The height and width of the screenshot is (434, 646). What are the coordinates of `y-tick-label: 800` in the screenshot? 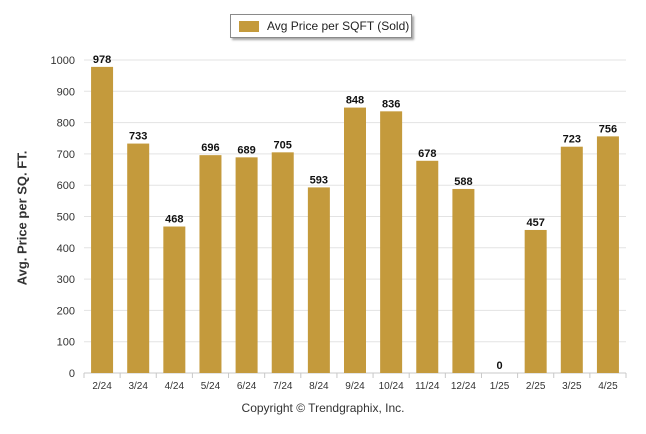 It's located at (66, 124).